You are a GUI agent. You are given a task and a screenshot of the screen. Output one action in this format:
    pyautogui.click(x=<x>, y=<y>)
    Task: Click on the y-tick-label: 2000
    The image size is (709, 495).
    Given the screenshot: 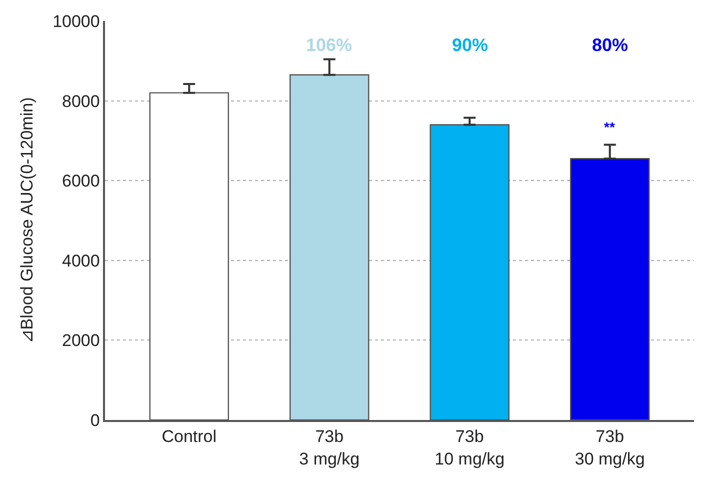 What is the action you would take?
    pyautogui.click(x=81, y=340)
    